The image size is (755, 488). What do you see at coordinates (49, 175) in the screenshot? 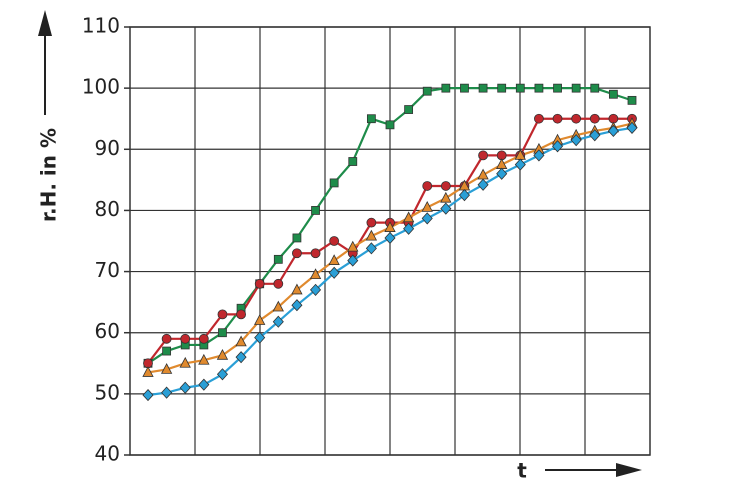
I see `y-axis-label: r.H. in %` at bounding box center [49, 175].